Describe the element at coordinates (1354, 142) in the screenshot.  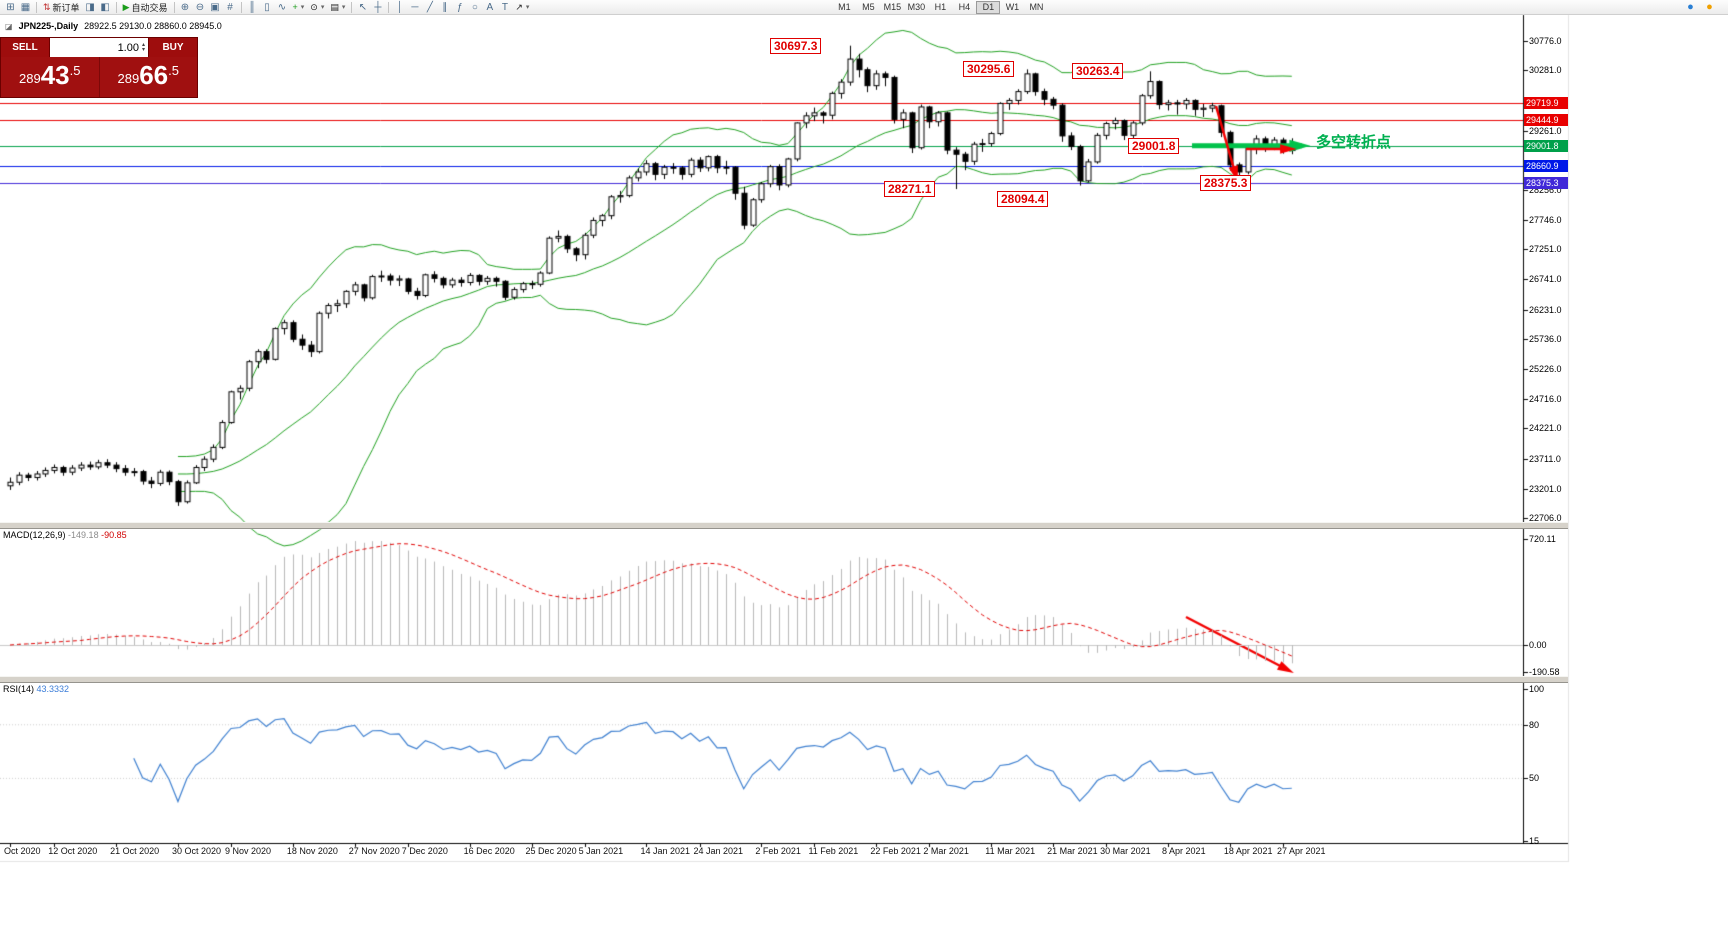
I see `bull-bear-turning-point-note: 多空转折点` at that location.